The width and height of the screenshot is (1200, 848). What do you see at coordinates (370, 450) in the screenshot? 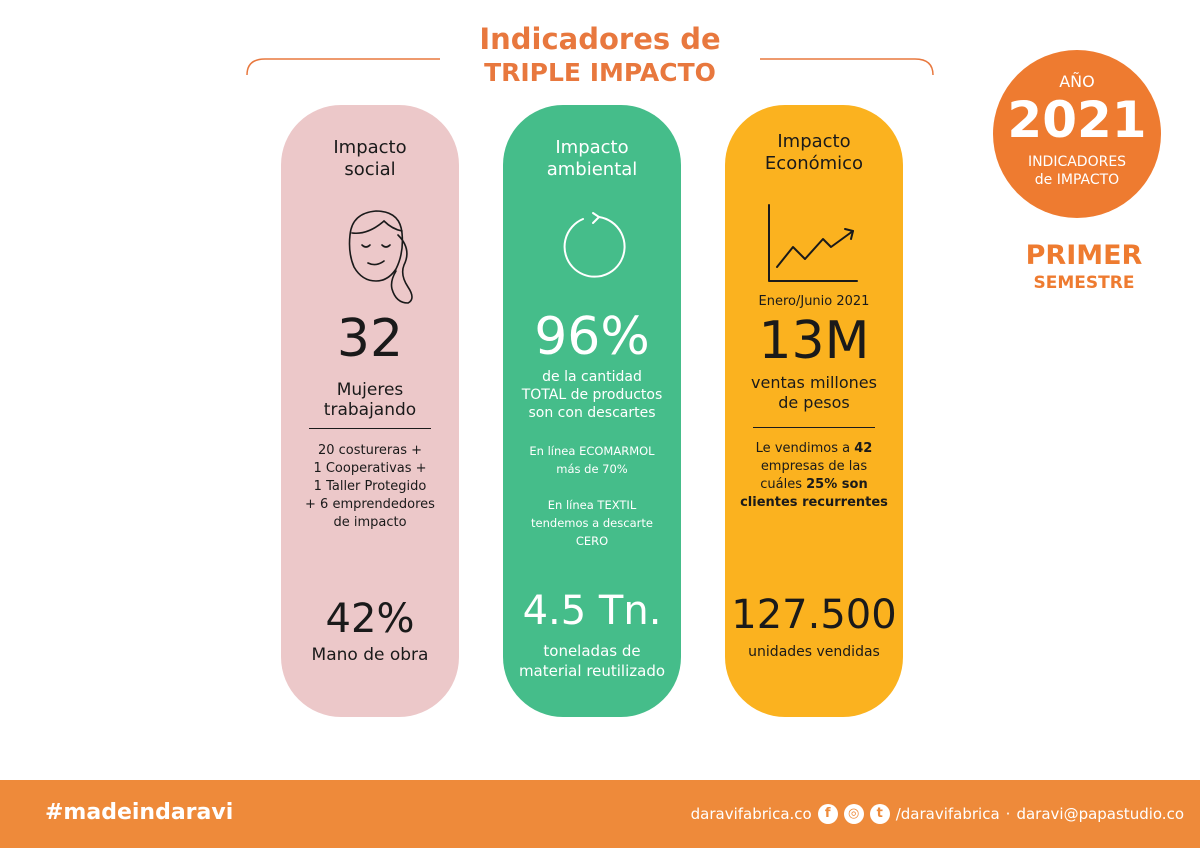
I see `social-detail-line: 20 costureras +` at bounding box center [370, 450].